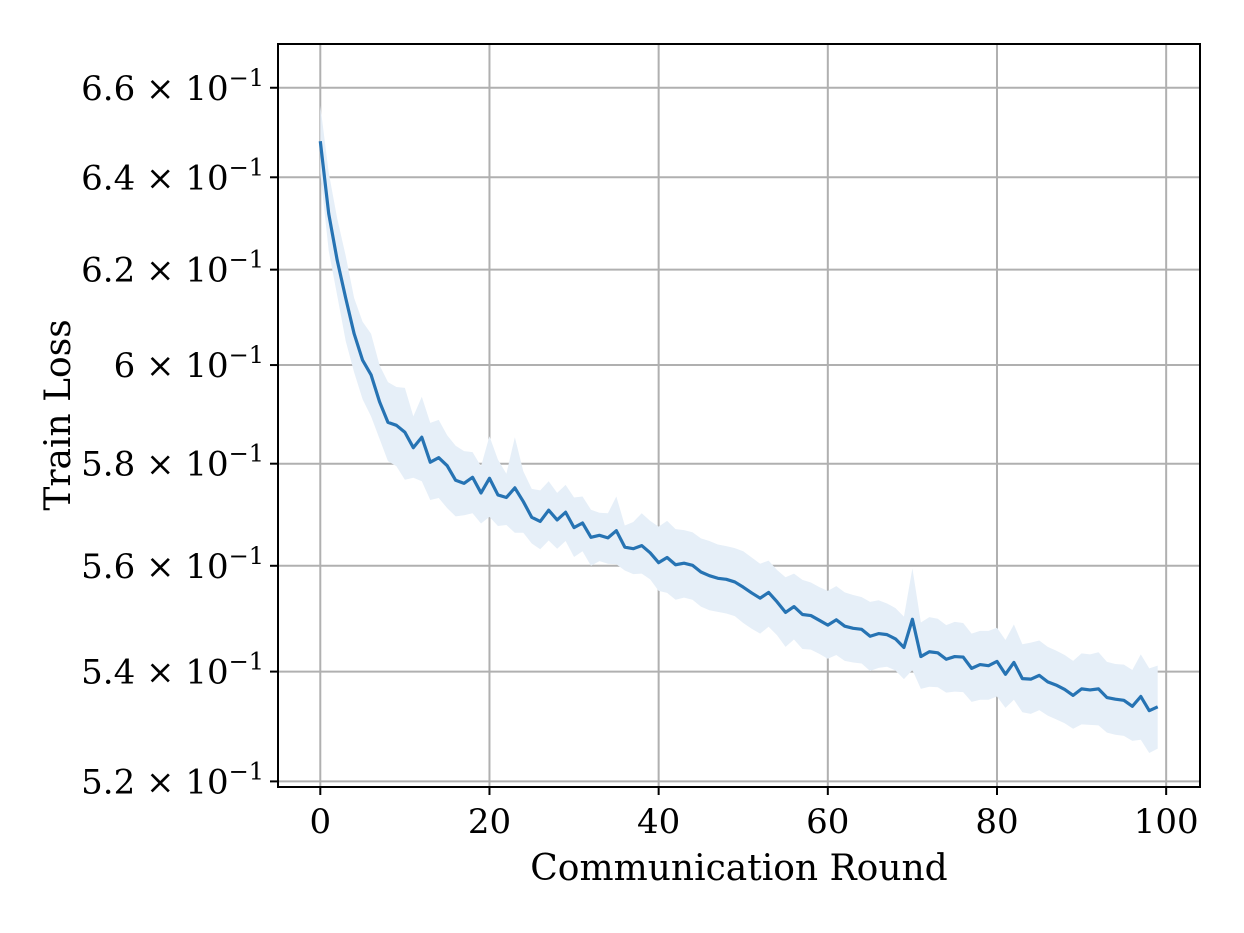 This screenshot has width=1244, height=933. What do you see at coordinates (1166, 822) in the screenshot?
I see `x-tick-label: 100` at bounding box center [1166, 822].